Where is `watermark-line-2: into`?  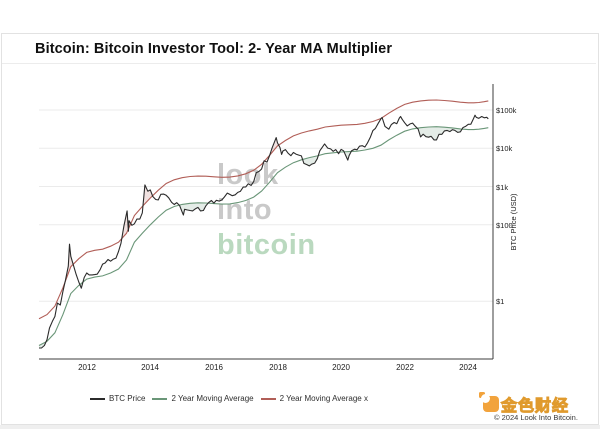 watermark-line-2: into is located at coordinates (245, 210).